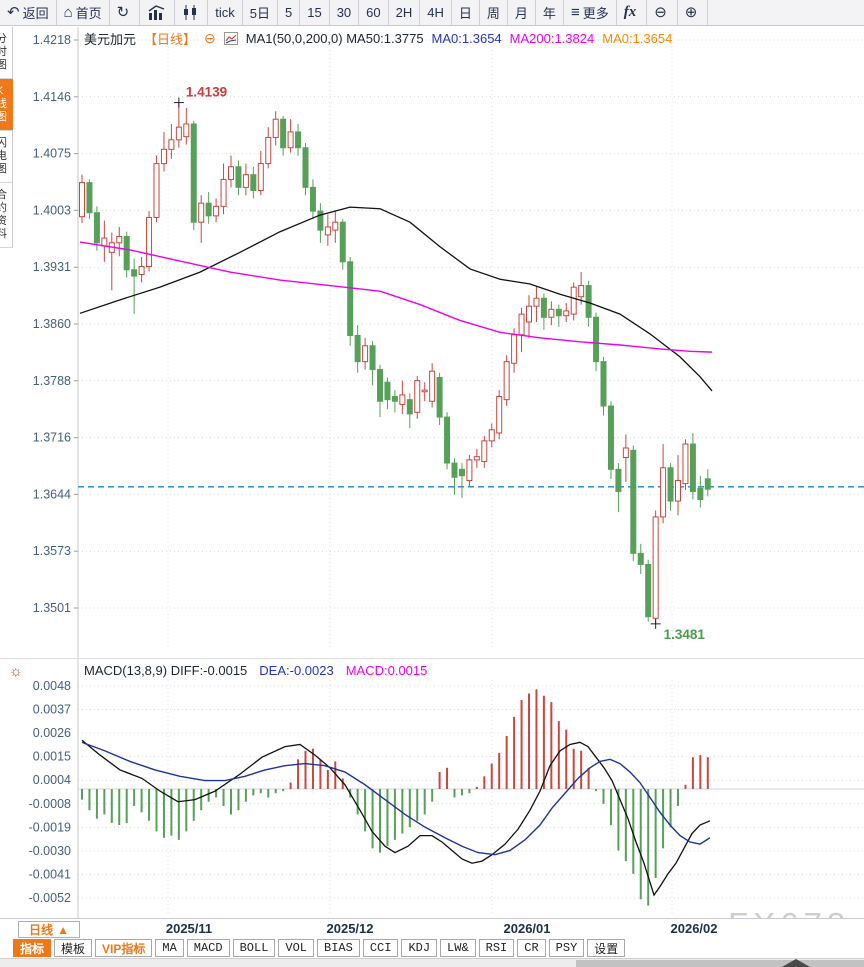 The width and height of the screenshot is (864, 967). Describe the element at coordinates (88, 13) in the screenshot. I see `toolbar-home-label: 首页` at that location.